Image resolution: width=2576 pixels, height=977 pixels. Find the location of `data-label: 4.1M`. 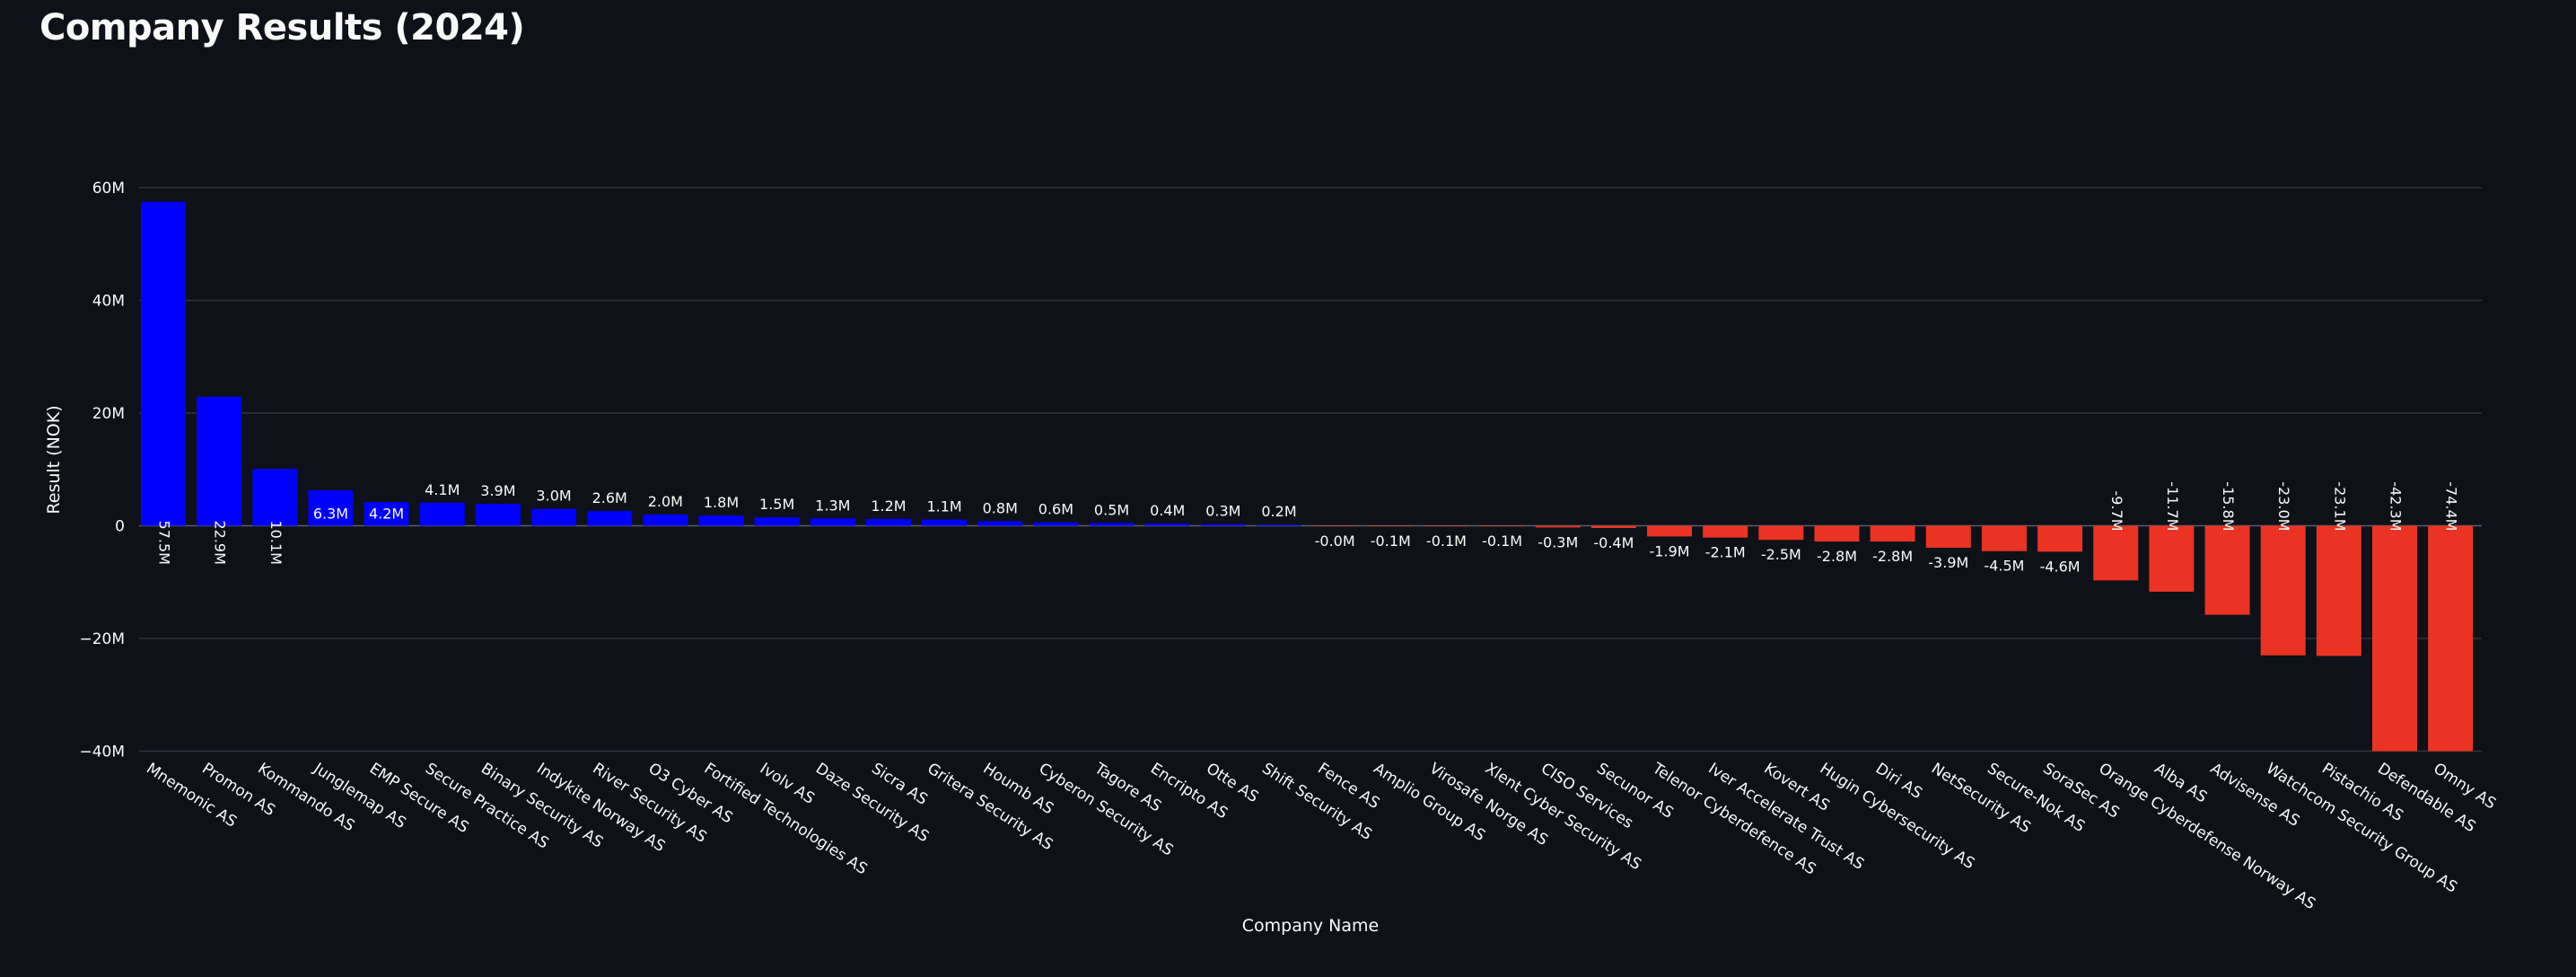

data-label: 4.1M is located at coordinates (442, 489).